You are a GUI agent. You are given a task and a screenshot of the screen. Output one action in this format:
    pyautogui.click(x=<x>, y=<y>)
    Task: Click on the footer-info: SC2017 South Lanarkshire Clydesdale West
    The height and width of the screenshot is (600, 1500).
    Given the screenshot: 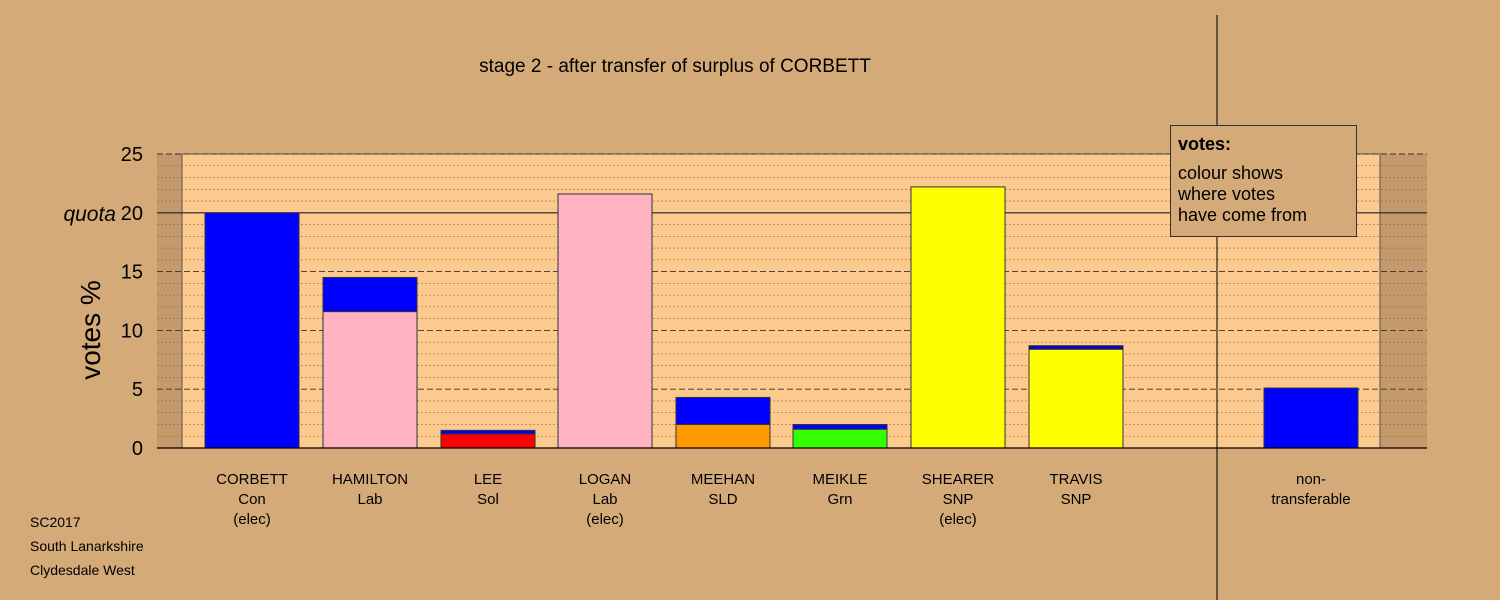 What is the action you would take?
    pyautogui.click(x=87, y=546)
    